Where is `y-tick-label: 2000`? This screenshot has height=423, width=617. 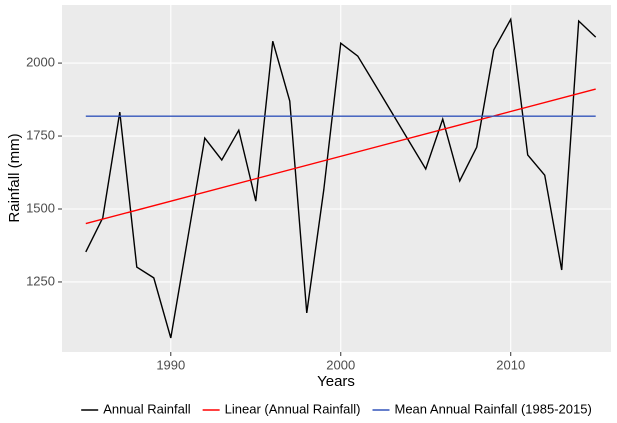
y-tick-label: 2000 is located at coordinates (40, 62).